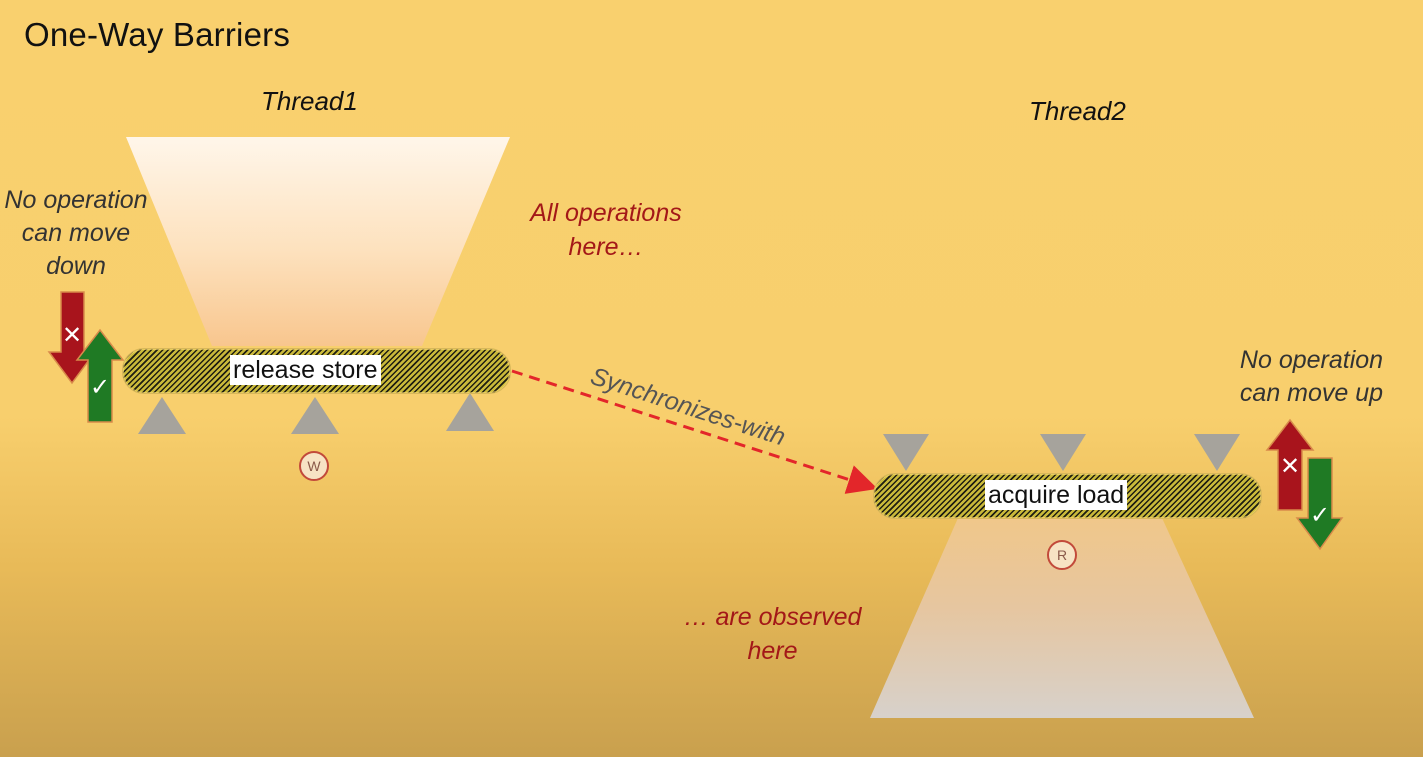  Describe the element at coordinates (315, 415) in the screenshot. I see `thread1-triangle-mid` at that location.